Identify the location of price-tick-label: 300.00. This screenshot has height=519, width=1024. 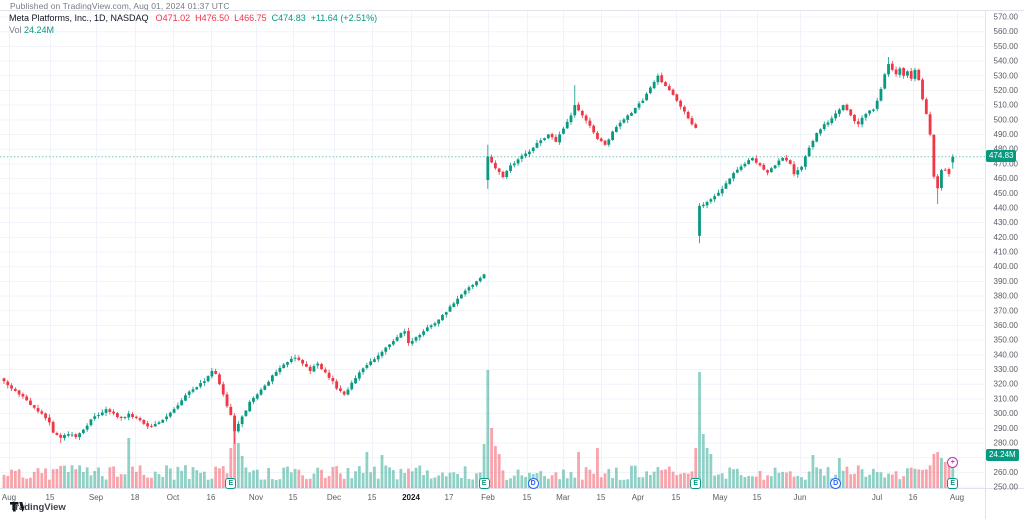
(1006, 413).